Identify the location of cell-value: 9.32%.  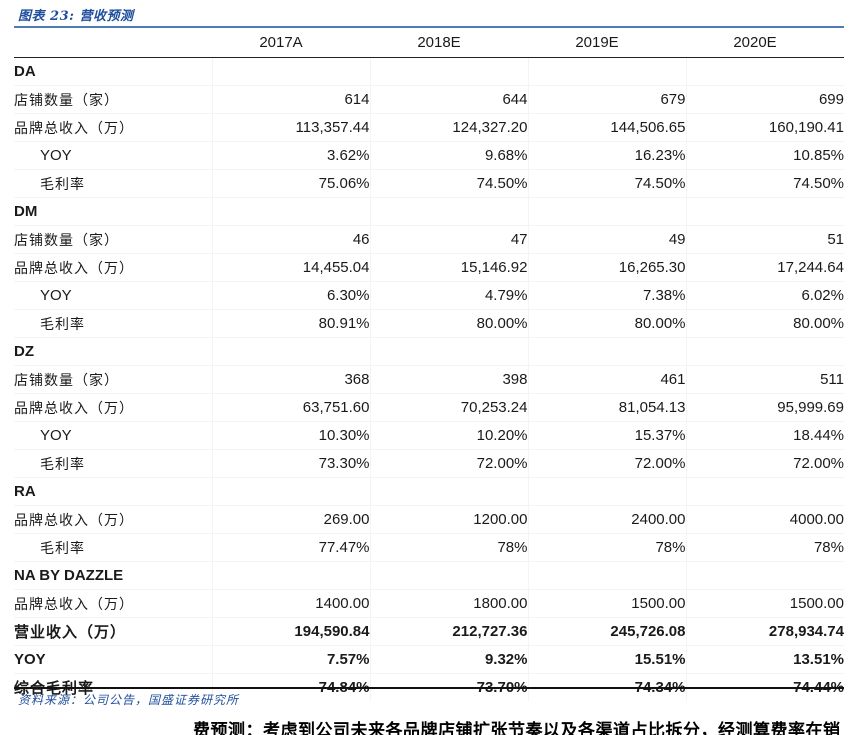
(448, 659).